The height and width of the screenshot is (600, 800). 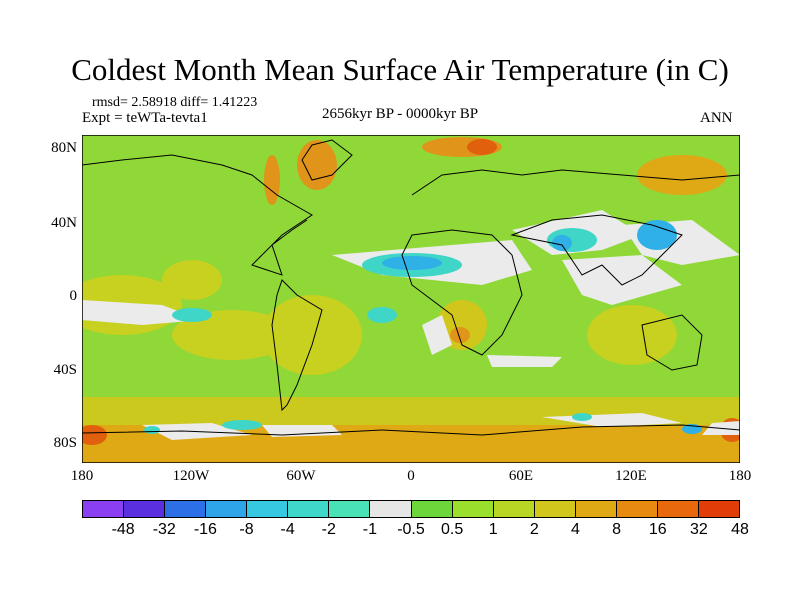 What do you see at coordinates (205, 529) in the screenshot?
I see `colorbar-label-2: -16` at bounding box center [205, 529].